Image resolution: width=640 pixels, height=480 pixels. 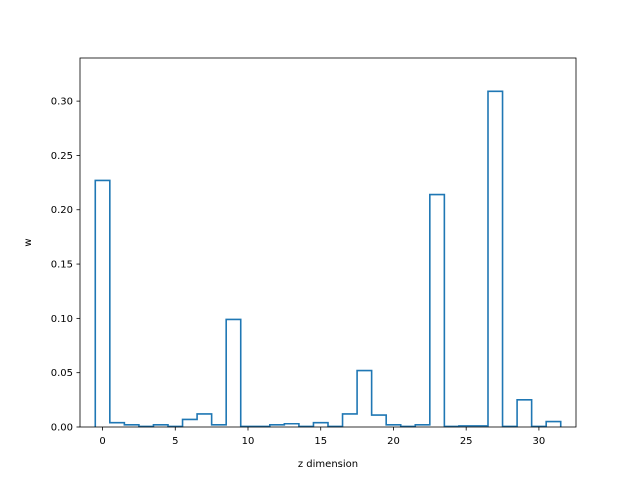 I want to click on y-axis-ticks: 0.00 0.05 0.10 0.15 0.20 0.25 0.30, so click(x=65, y=265).